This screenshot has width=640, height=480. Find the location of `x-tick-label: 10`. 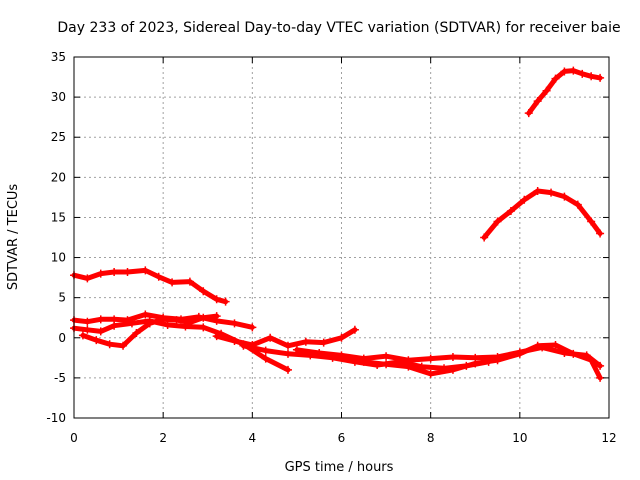

x-tick-label: 10 is located at coordinates (519, 438).